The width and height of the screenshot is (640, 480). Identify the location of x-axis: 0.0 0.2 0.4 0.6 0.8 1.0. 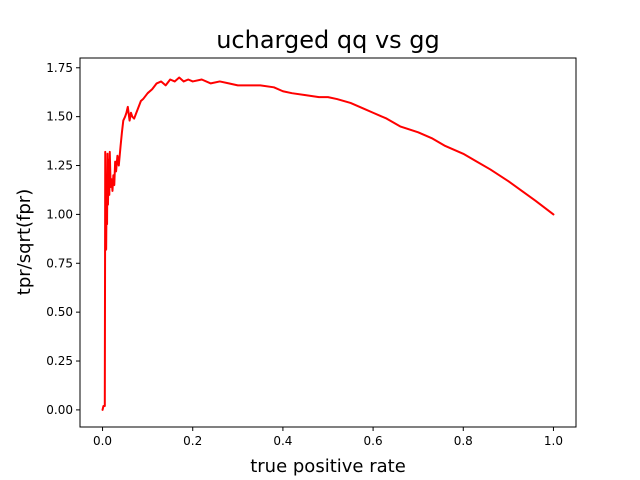
(328, 437).